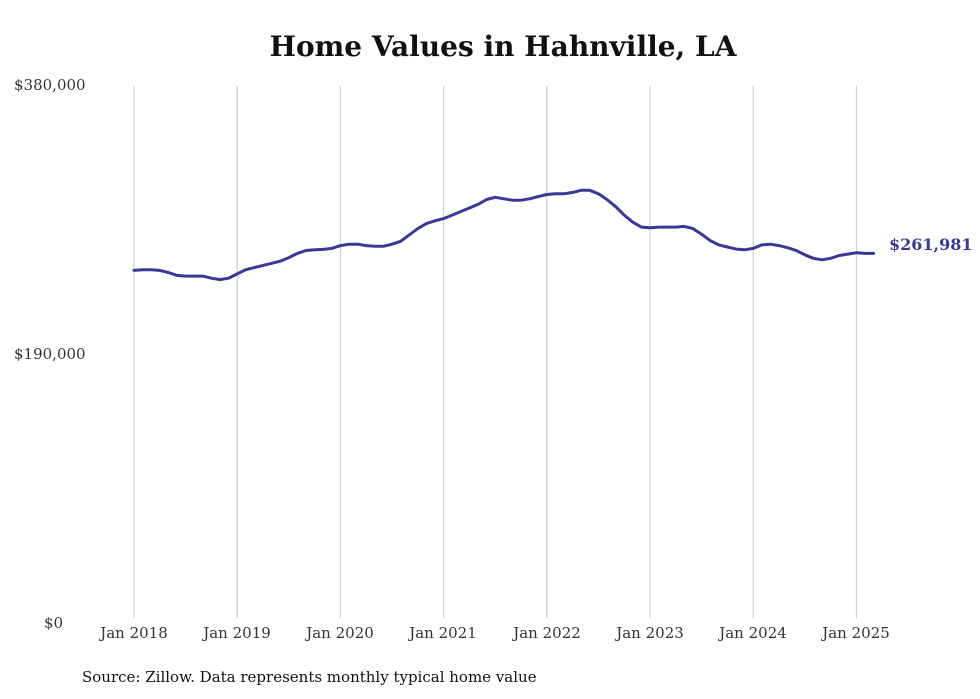 The image size is (980, 699). What do you see at coordinates (504, 235) in the screenshot?
I see `series-line` at bounding box center [504, 235].